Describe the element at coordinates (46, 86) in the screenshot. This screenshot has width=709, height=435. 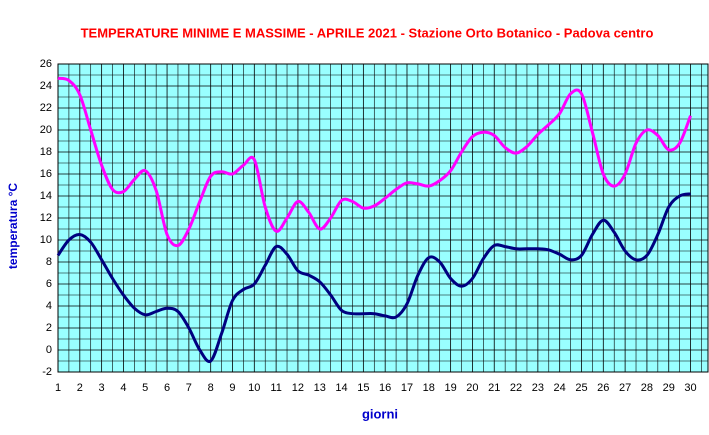
I see `y-tick-label: 24` at that location.